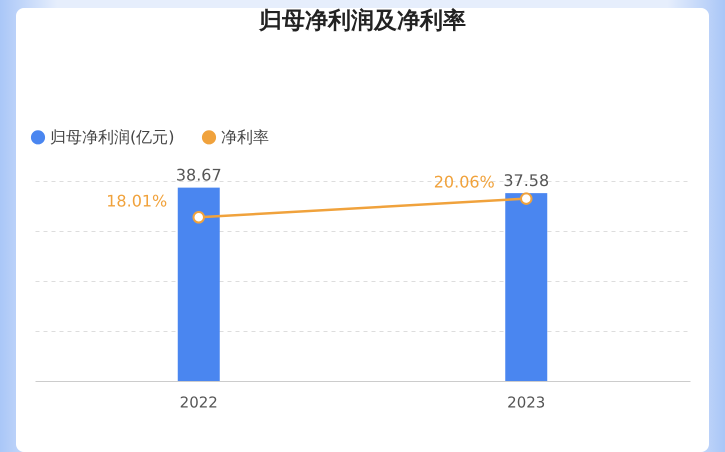 The height and width of the screenshot is (452, 725). What do you see at coordinates (362, 20) in the screenshot?
I see `chart-title: 归母净利润及净利率` at bounding box center [362, 20].